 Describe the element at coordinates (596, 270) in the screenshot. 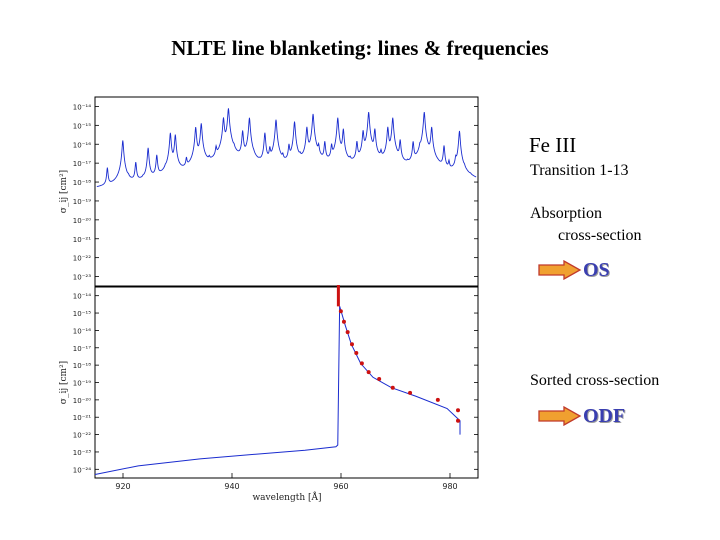

I see `os-label: OS` at that location.